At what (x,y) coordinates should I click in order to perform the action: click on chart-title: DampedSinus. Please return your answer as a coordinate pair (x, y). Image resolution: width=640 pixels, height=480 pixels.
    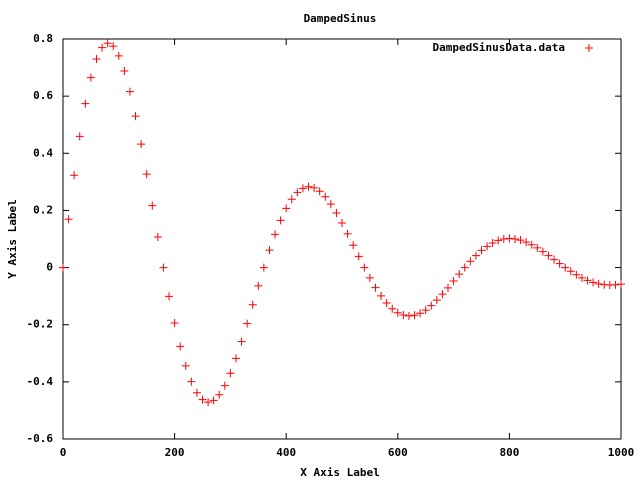
    Looking at the image, I should click on (340, 18).